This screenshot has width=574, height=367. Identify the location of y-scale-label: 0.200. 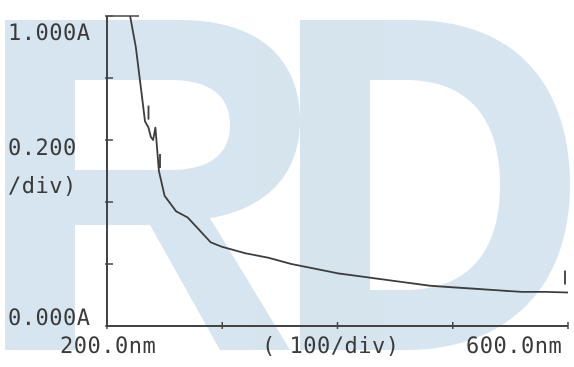
(42, 148).